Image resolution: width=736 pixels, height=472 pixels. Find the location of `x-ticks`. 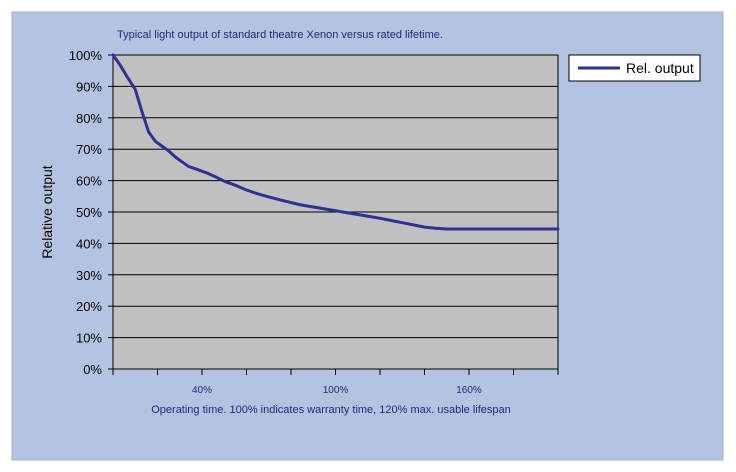

x-ticks is located at coordinates (335, 372).